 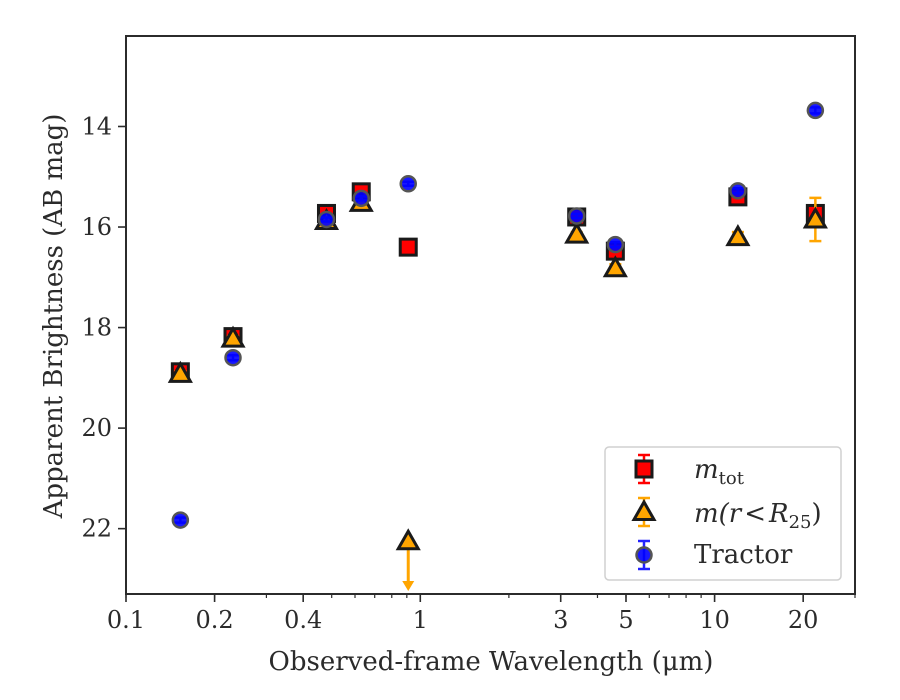 What do you see at coordinates (758, 516) in the screenshot?
I see `legend-label-m-r-r25: m(r < R25)` at bounding box center [758, 516].